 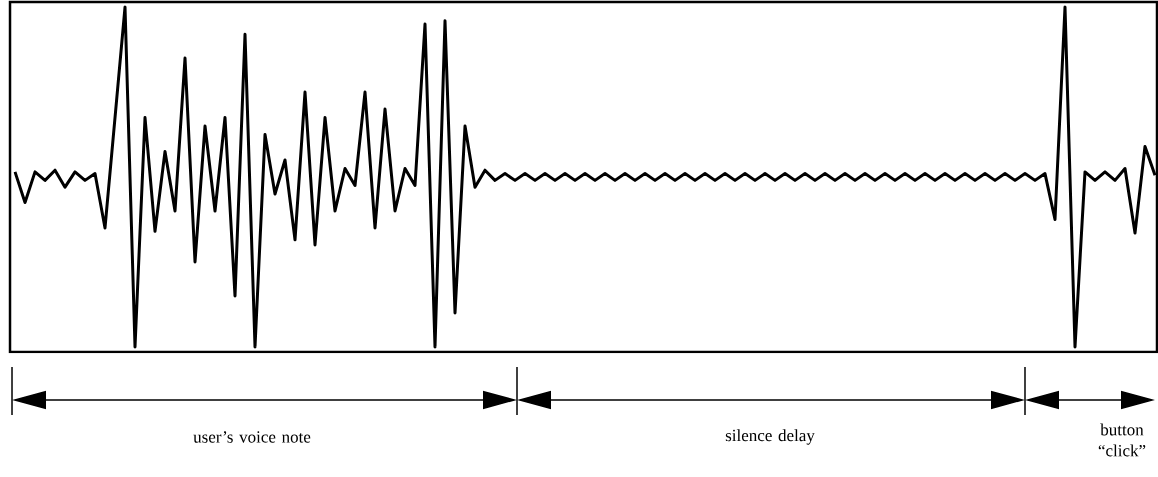 What do you see at coordinates (1122, 440) in the screenshot?
I see `text: button “click”` at bounding box center [1122, 440].